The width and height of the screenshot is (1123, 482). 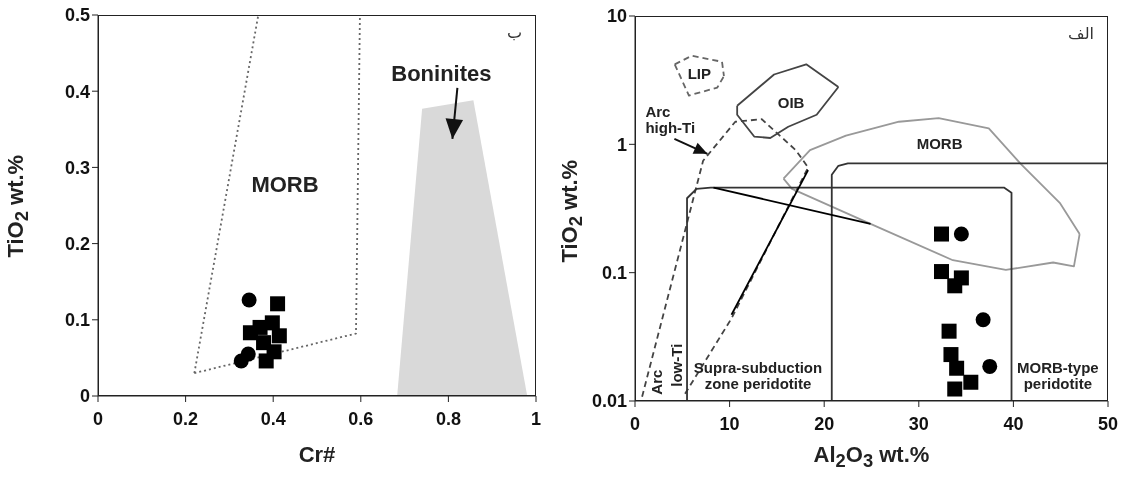 What do you see at coordinates (1108, 423) in the screenshot?
I see `x-tick-label: 50` at bounding box center [1108, 423].